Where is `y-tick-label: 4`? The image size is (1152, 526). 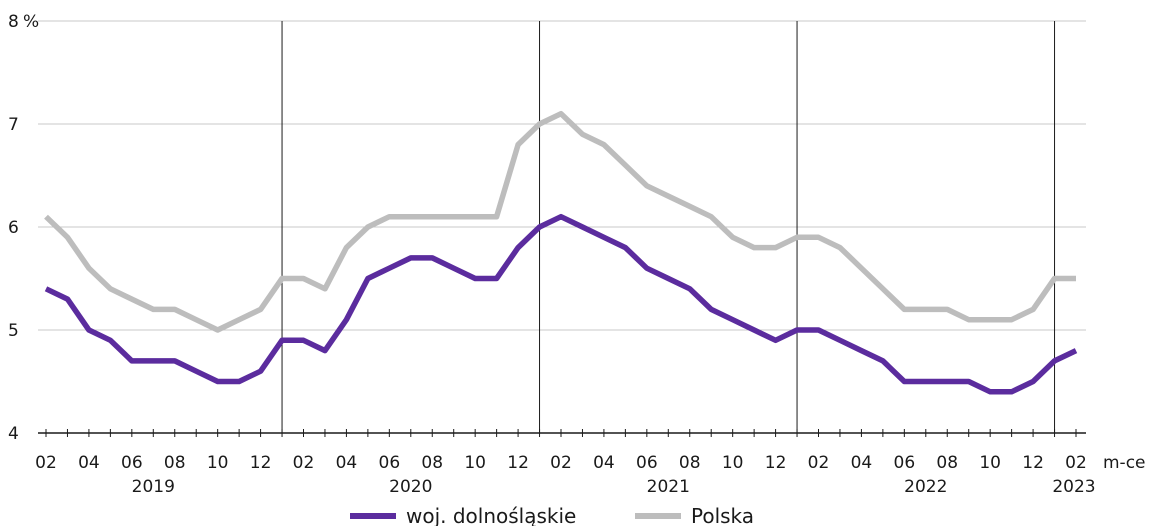
y-tick-label: 4 is located at coordinates (13, 434).